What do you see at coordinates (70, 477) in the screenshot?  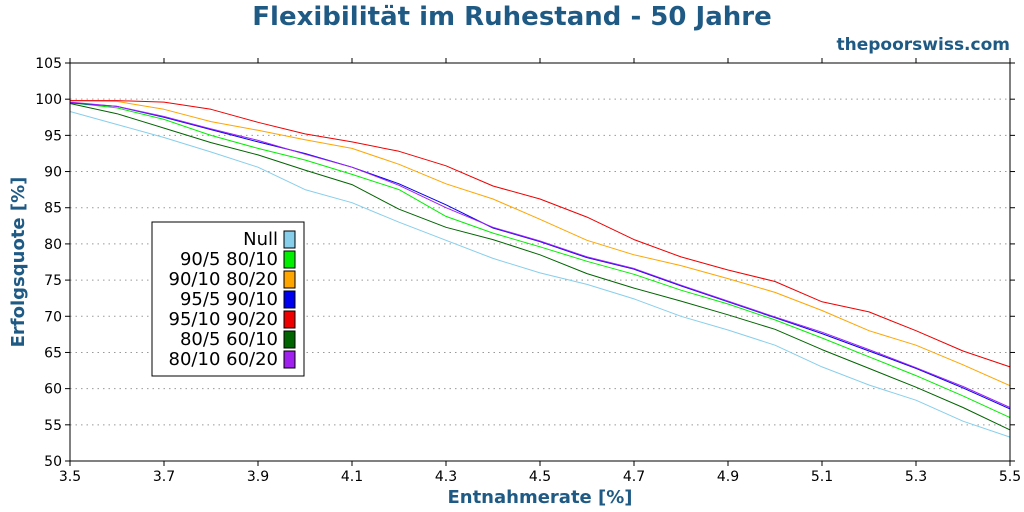 I see `x-tick-label: 3.5` at bounding box center [70, 477].